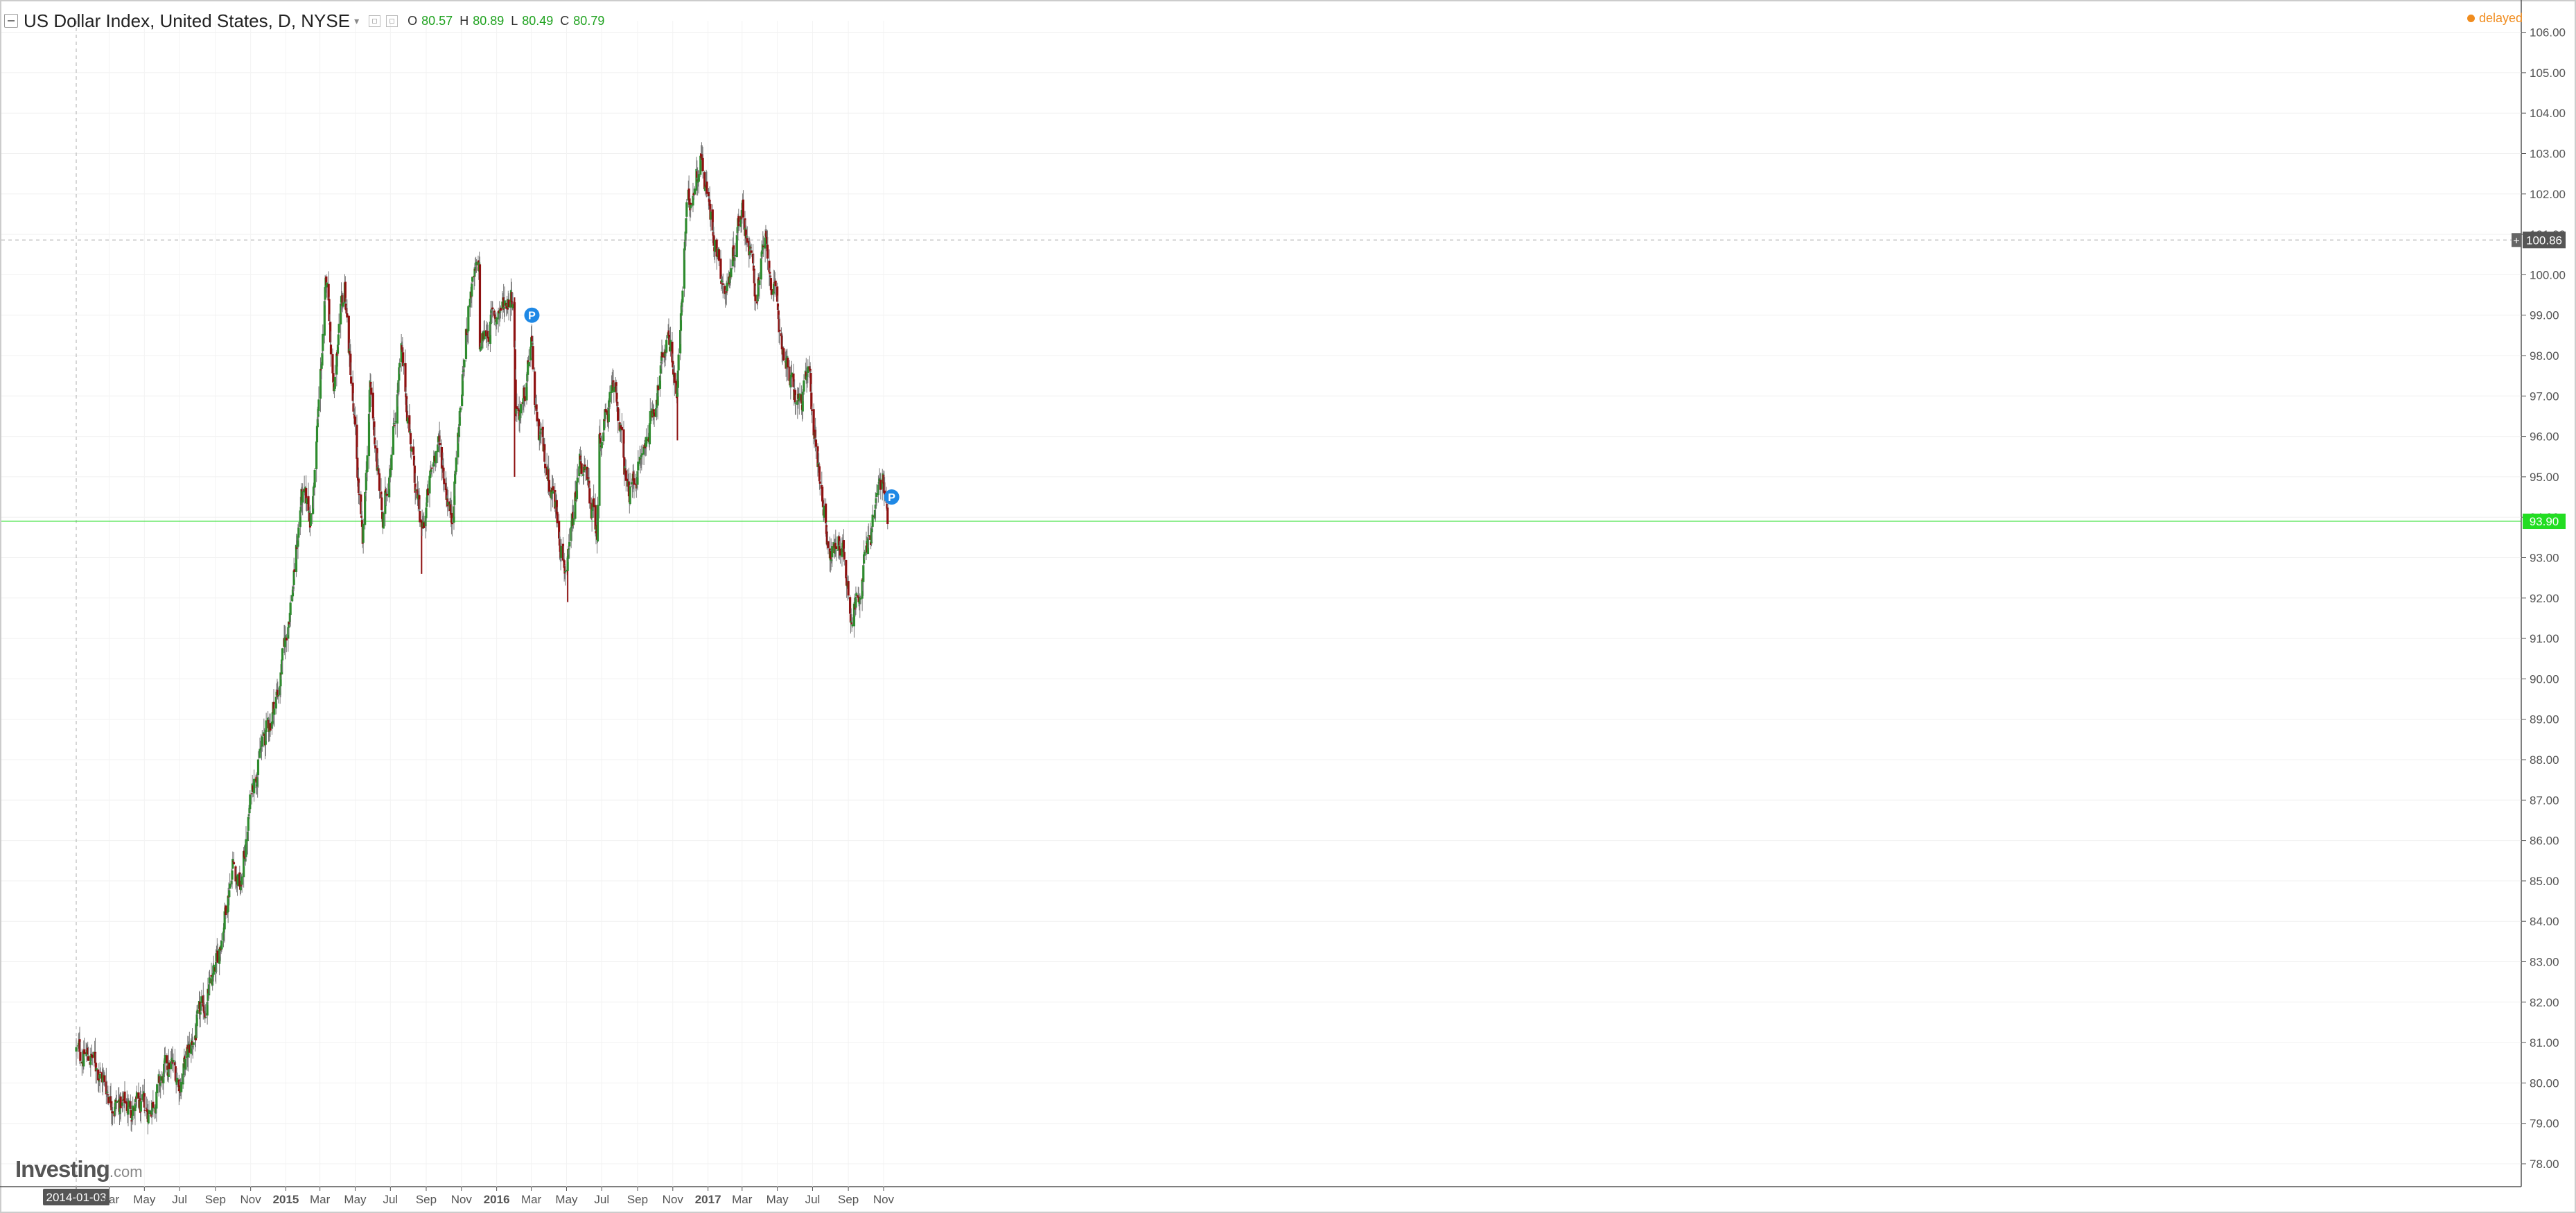  I want to click on x-tick-label: Jul, so click(179, 1199).